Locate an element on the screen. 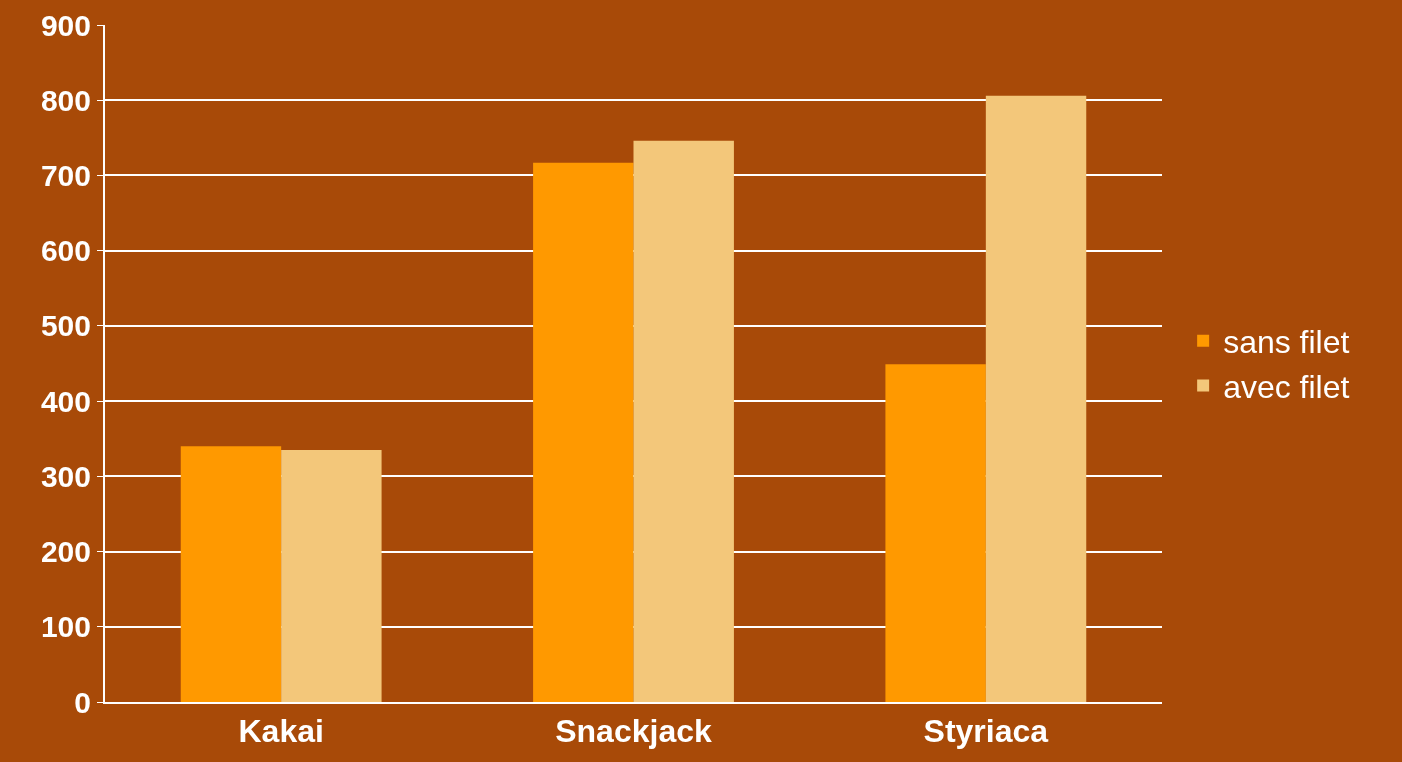 This screenshot has height=762, width=1402. x-tick-label: Snackjack is located at coordinates (633, 731).